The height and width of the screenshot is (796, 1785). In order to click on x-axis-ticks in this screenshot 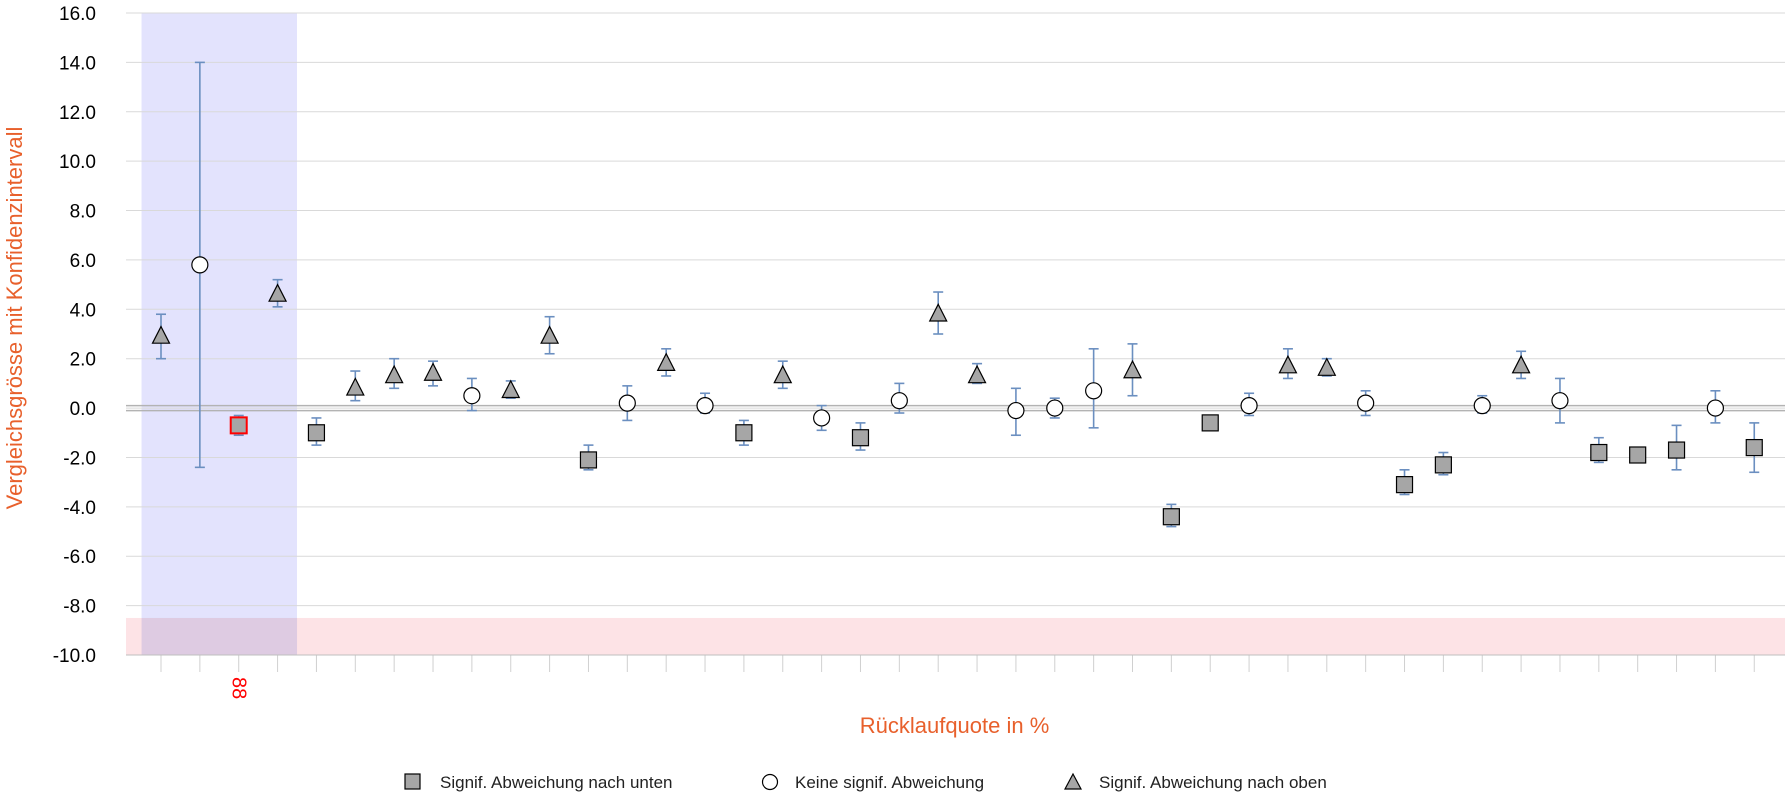, I will do `click(955, 663)`.